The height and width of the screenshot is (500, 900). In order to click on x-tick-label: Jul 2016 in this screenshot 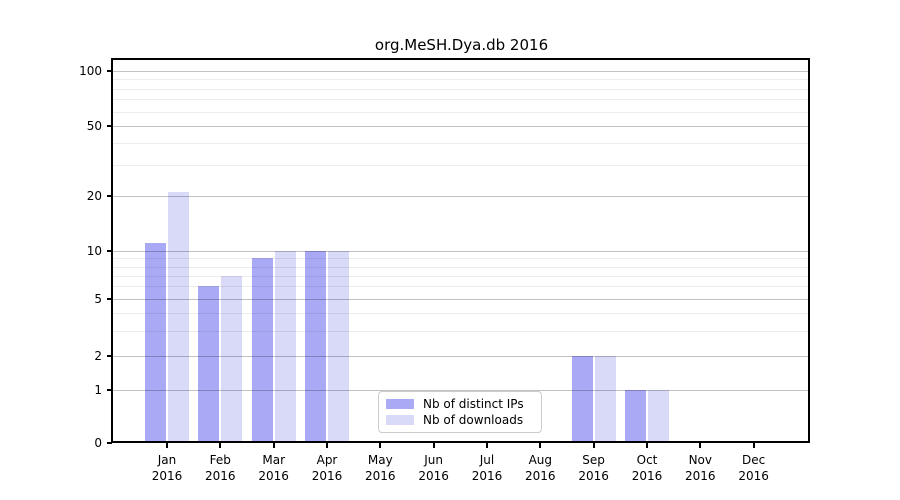, I will do `click(487, 468)`.